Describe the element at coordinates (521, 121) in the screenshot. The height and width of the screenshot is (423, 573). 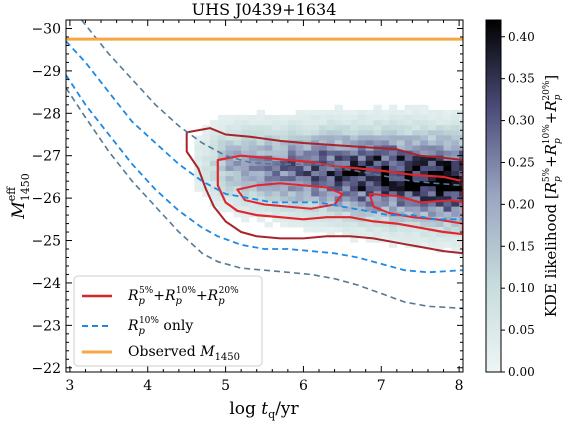
I see `colorbar-tick-label: 0.30` at that location.